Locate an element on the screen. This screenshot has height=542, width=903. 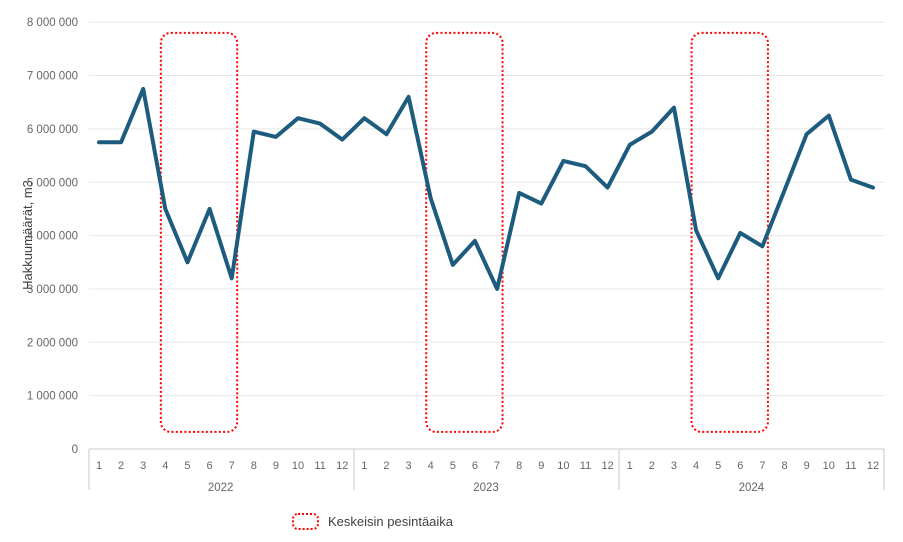
y-tick-label: 2 000 000 is located at coordinates (52, 343).